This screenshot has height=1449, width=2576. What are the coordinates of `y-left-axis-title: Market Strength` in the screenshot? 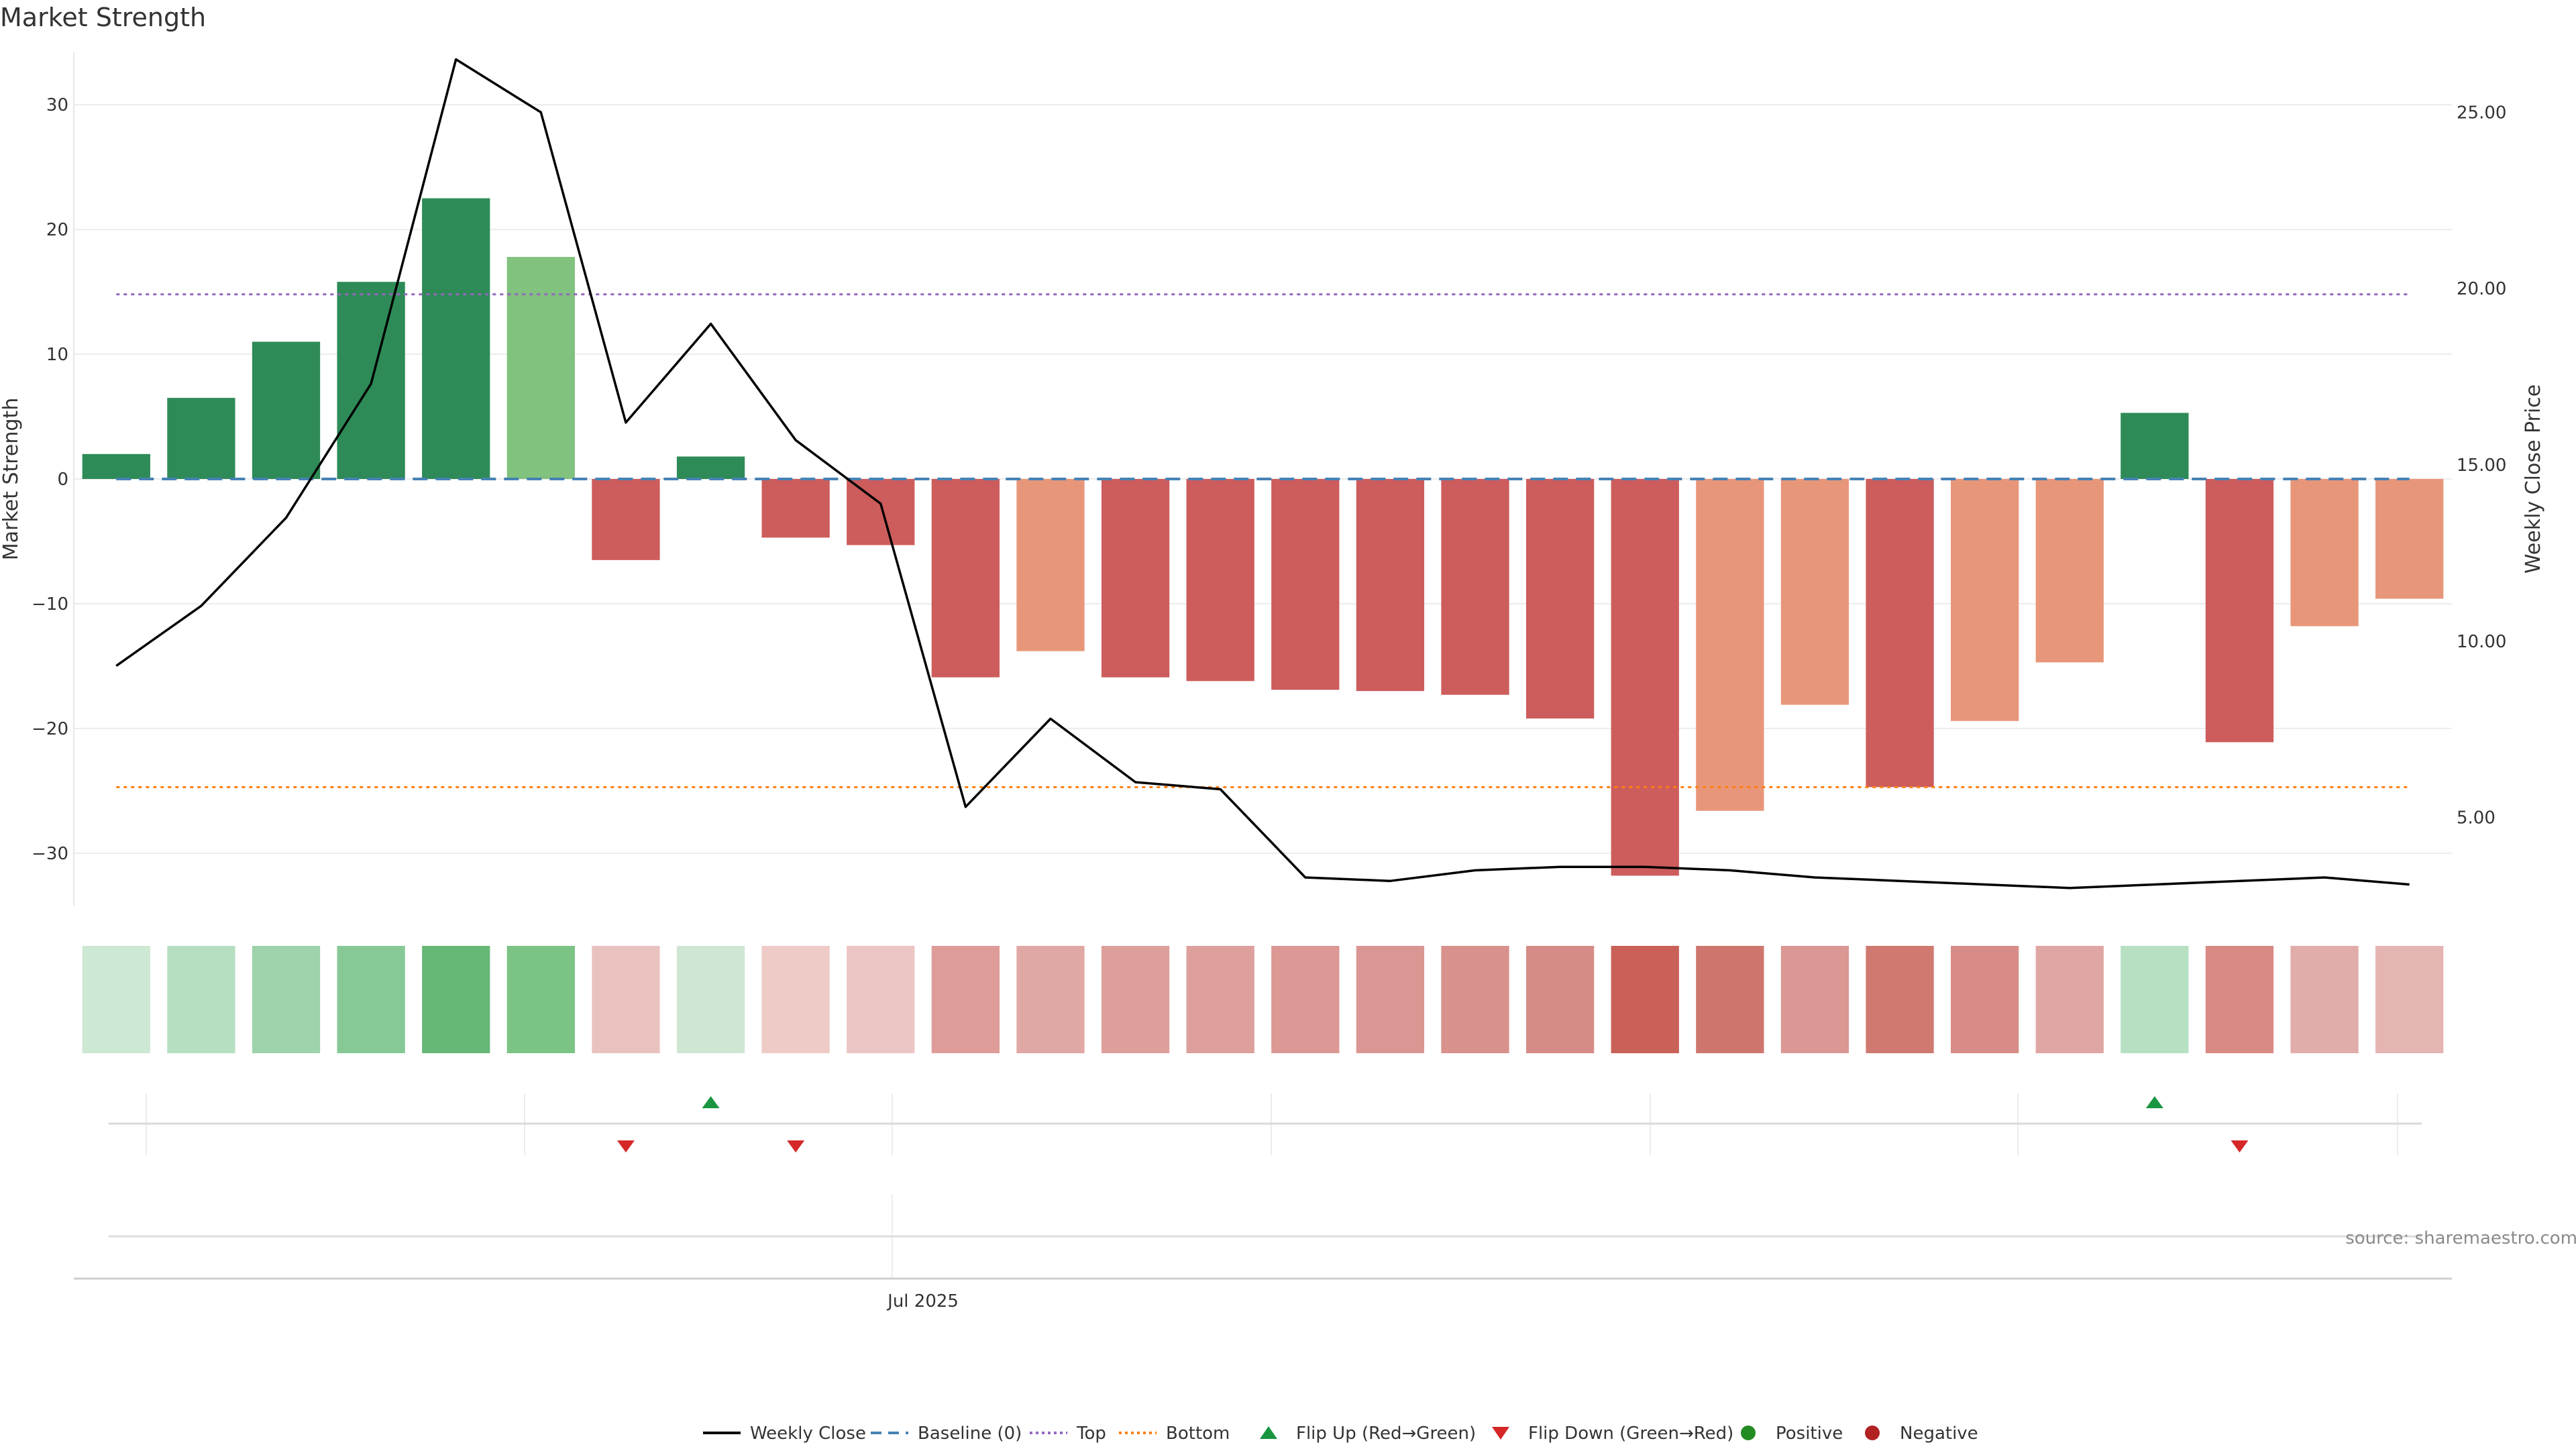 It's located at (11, 479).